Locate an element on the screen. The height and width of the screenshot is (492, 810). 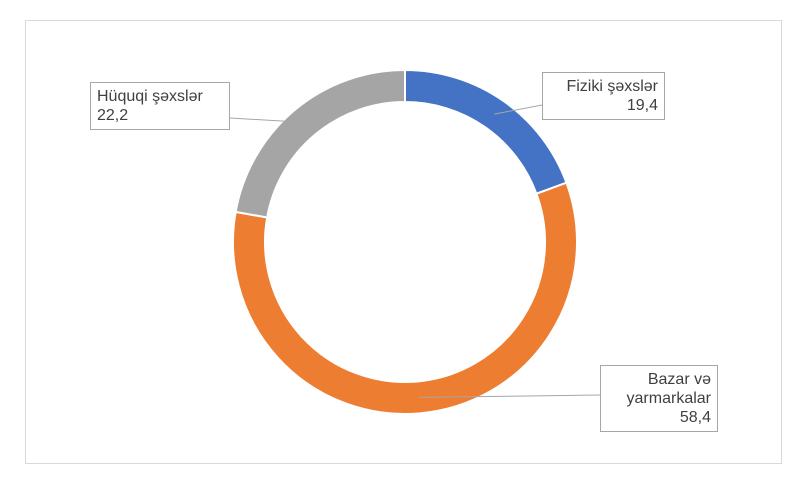
category-label: Bazar və yarmarkalar is located at coordinates (668, 389).